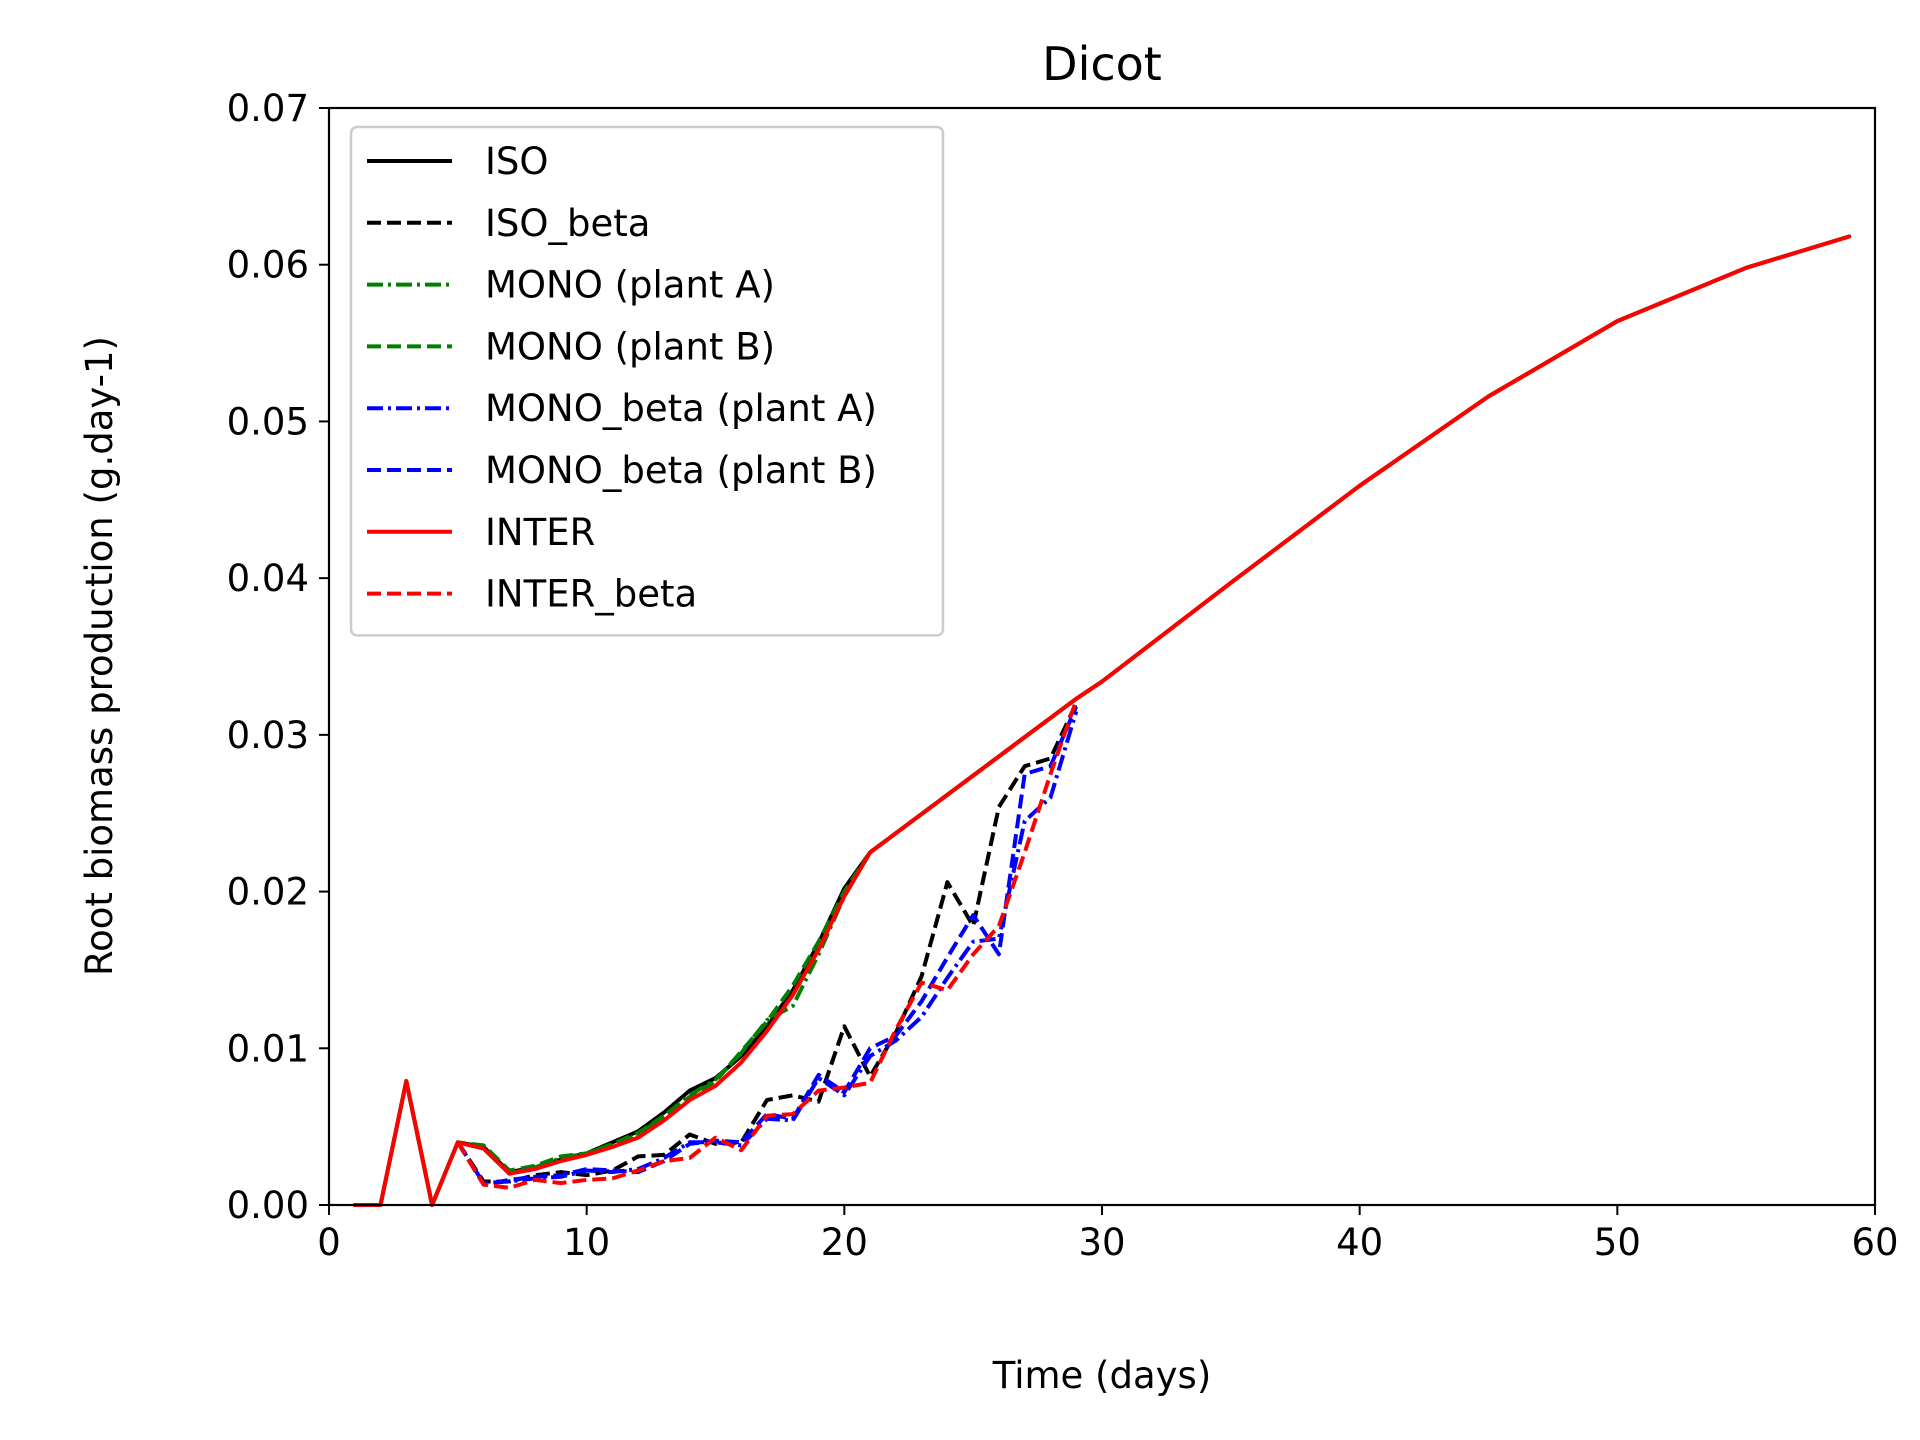  Describe the element at coordinates (268, 108) in the screenshot. I see `y-tick-label: 0.07` at that location.